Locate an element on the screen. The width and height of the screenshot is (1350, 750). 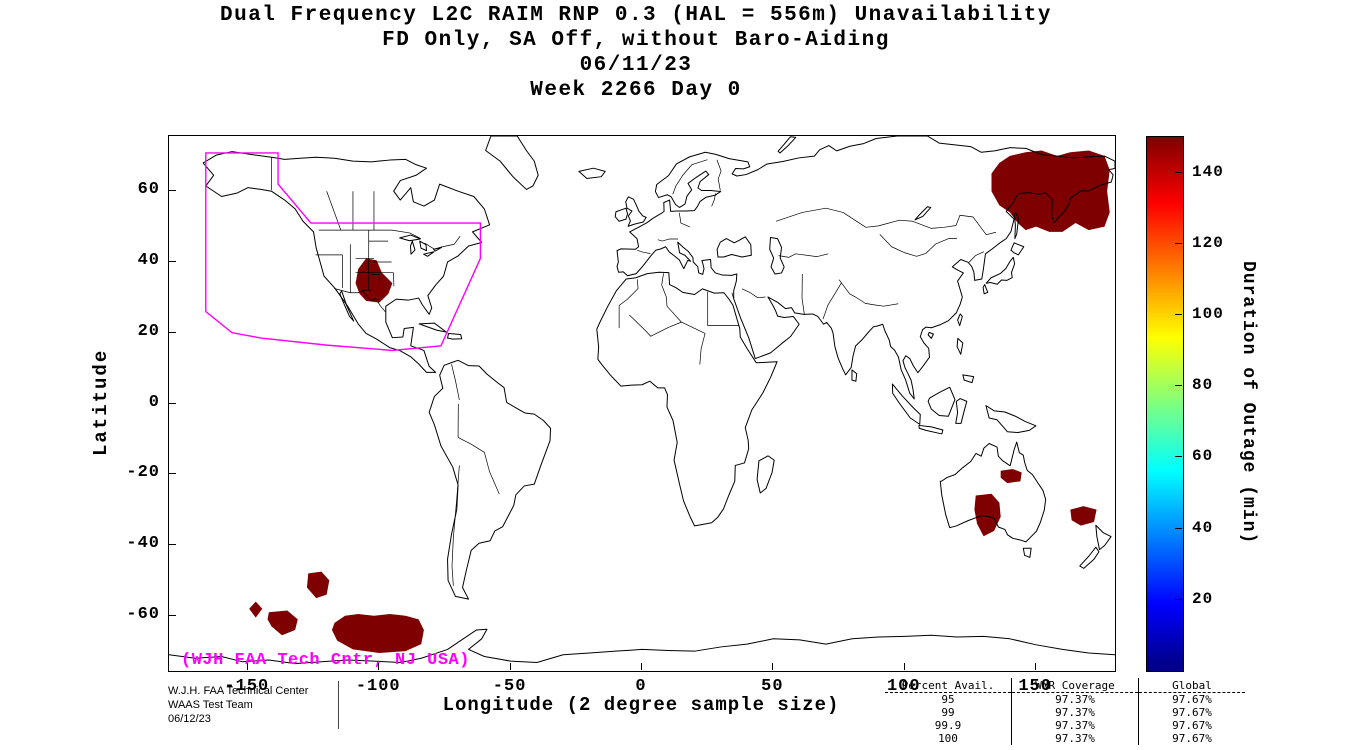
table-header: WNR Coverage is located at coordinates (1075, 685).